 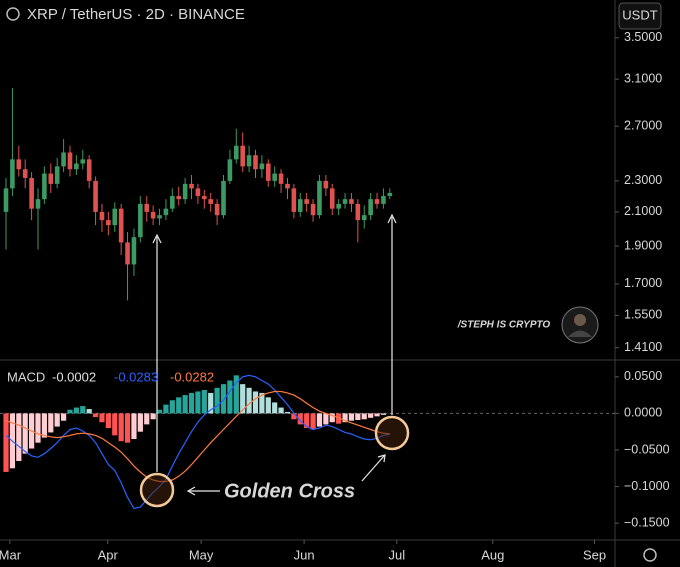 I want to click on highlight-circle, so click(x=392, y=433).